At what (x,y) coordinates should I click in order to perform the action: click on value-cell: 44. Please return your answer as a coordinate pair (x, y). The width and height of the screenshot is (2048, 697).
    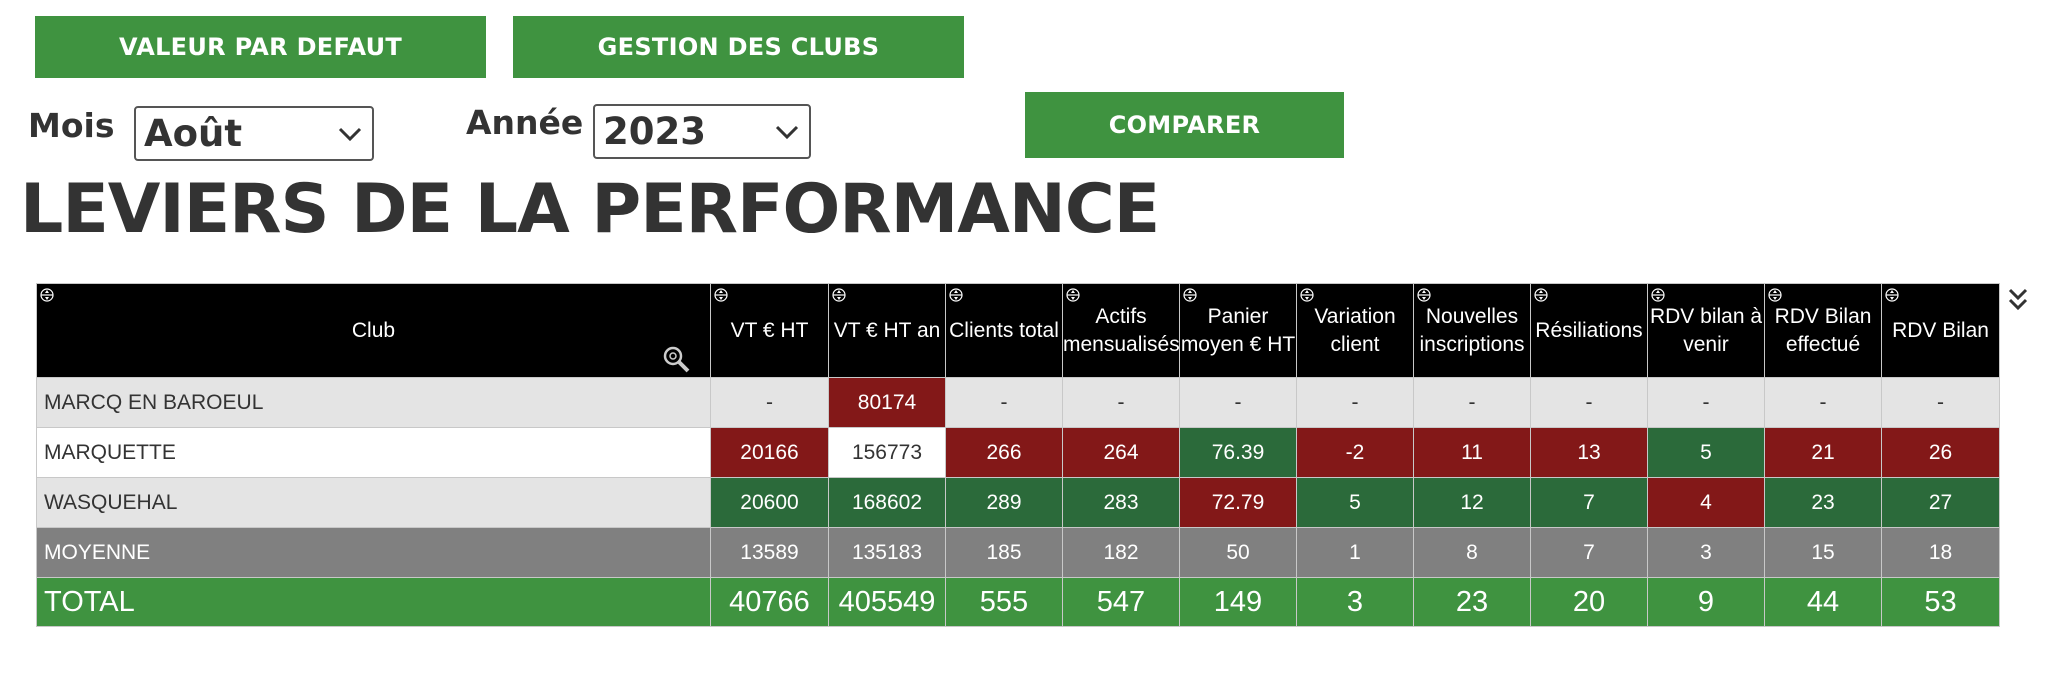
    Looking at the image, I should click on (1823, 602).